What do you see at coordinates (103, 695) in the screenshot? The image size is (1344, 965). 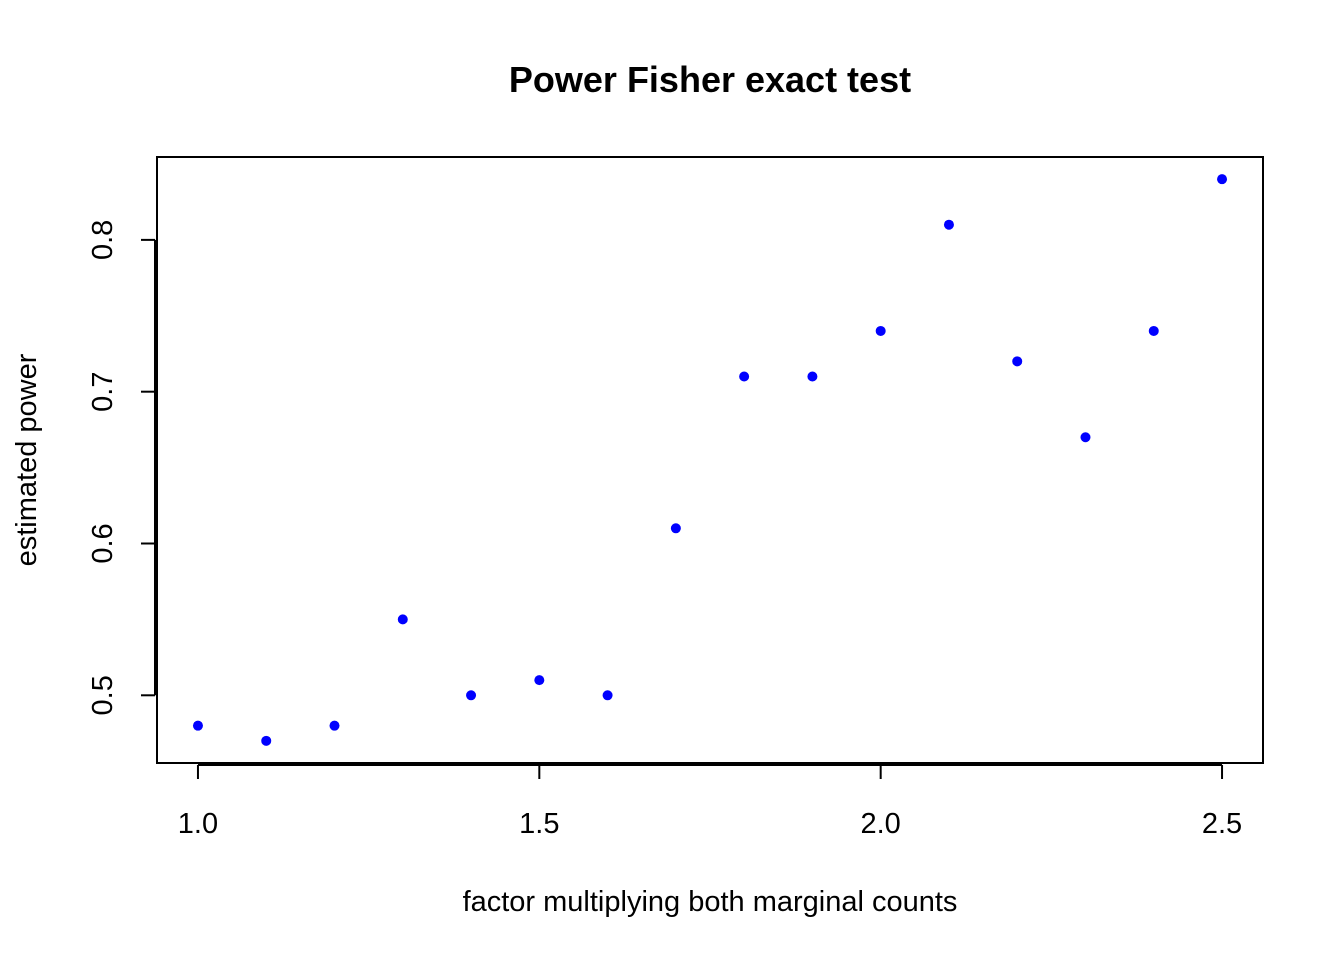 I see `y-tick-label: 0.5` at bounding box center [103, 695].